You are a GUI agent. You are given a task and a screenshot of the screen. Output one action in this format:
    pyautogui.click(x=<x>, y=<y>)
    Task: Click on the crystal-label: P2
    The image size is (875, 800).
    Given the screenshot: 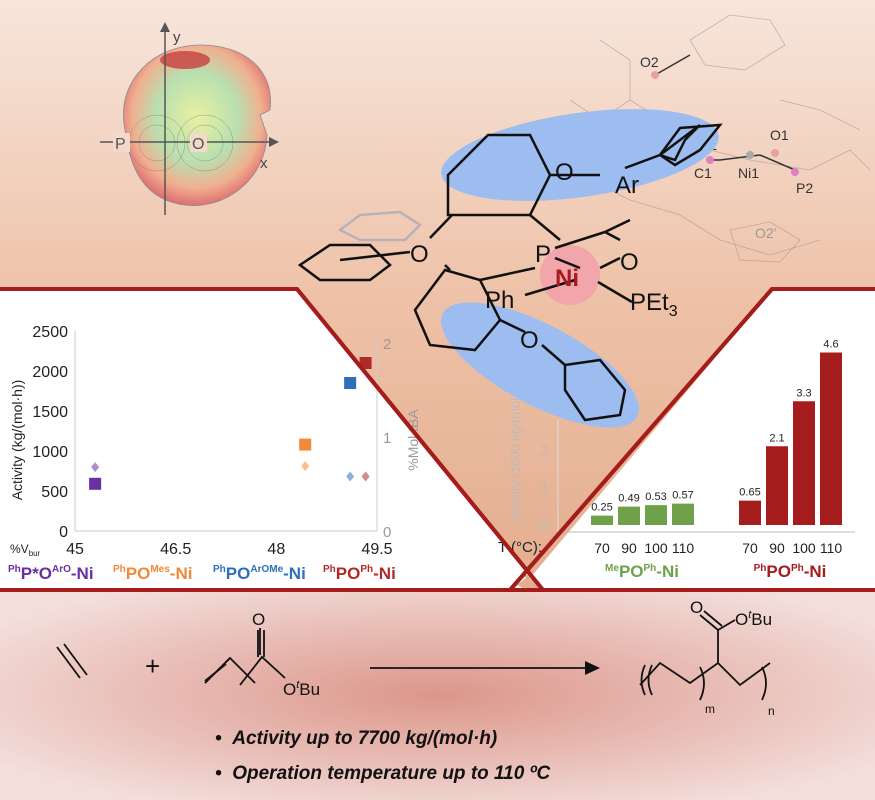 What is the action you would take?
    pyautogui.click(x=804, y=188)
    